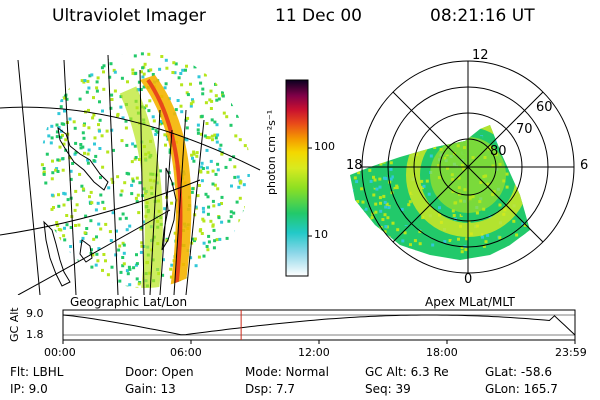 The image size is (600, 400). I want to click on time-tick-2359: 23:59, so click(571, 352).